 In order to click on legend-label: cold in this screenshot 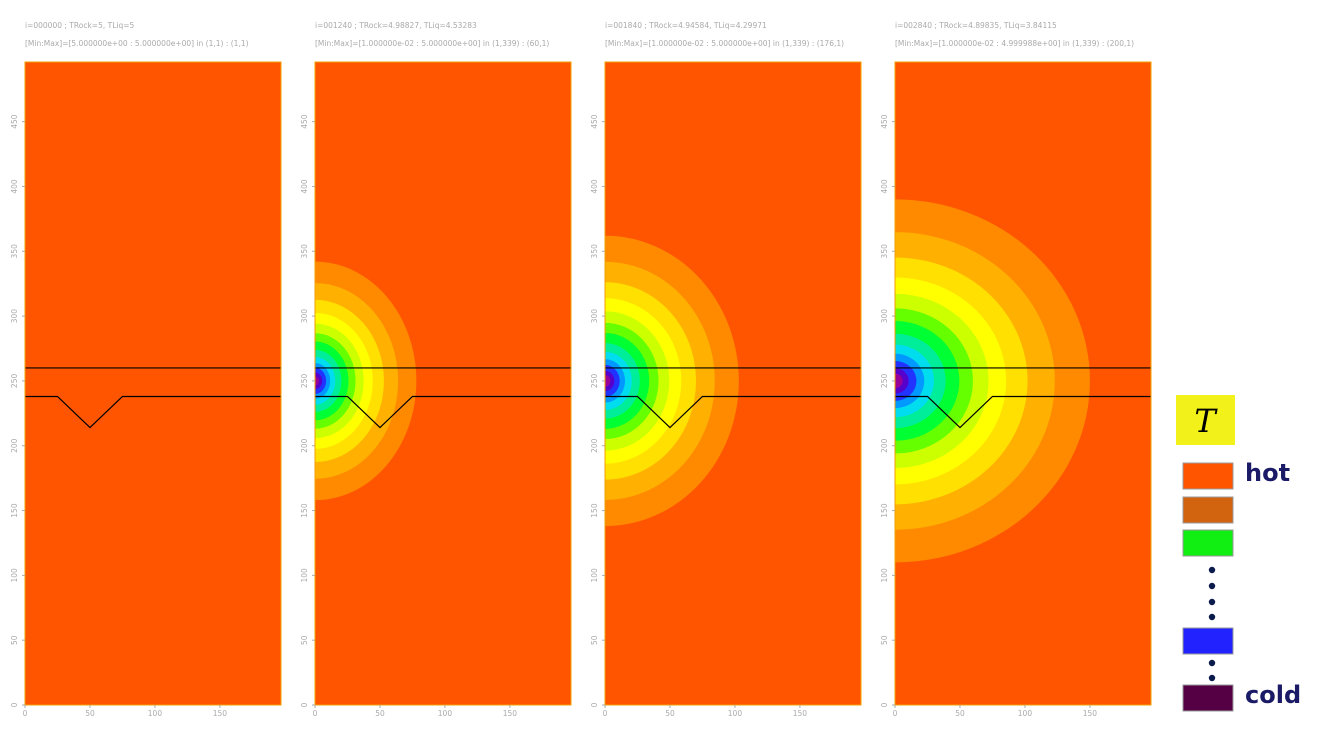, I will do `click(1273, 695)`.